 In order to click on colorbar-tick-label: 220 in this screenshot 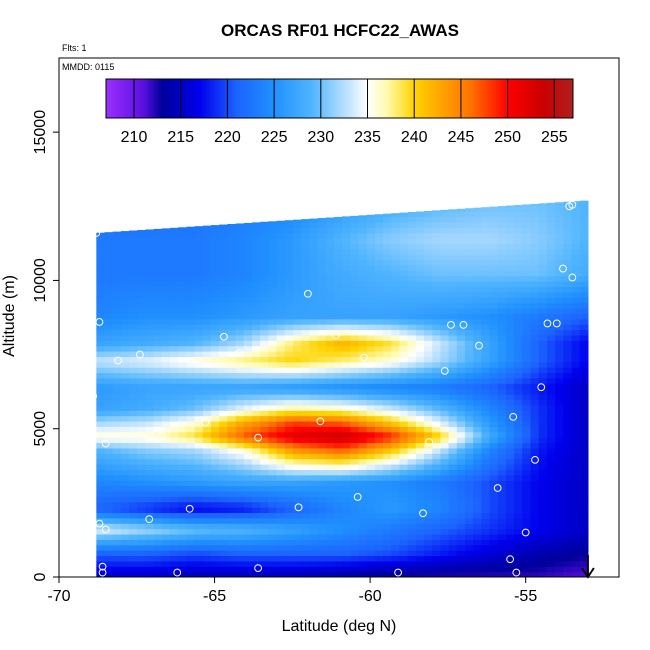, I will do `click(227, 137)`.